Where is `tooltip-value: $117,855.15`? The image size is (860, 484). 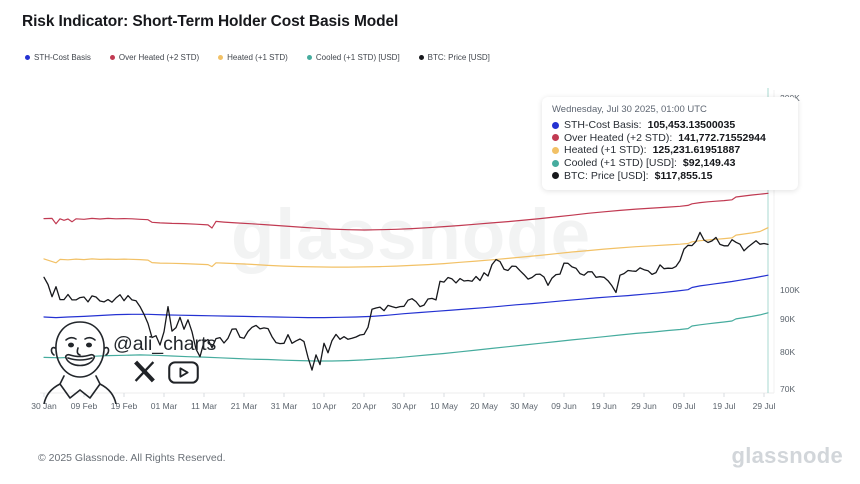
tooltip-value: $117,855.15 is located at coordinates (683, 175).